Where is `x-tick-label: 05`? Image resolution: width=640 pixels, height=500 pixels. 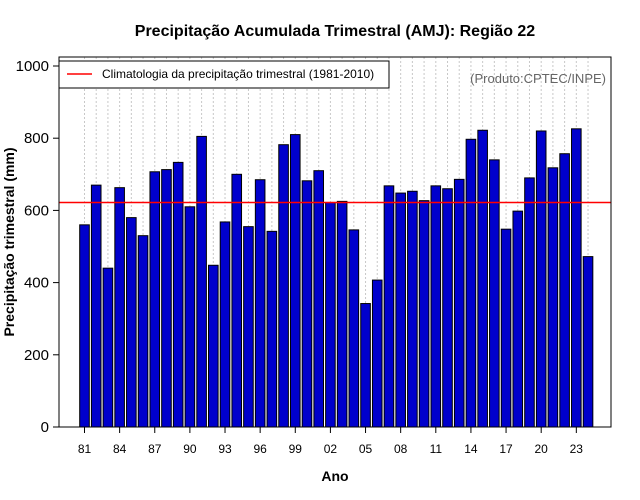 x-tick-label: 05 is located at coordinates (366, 449).